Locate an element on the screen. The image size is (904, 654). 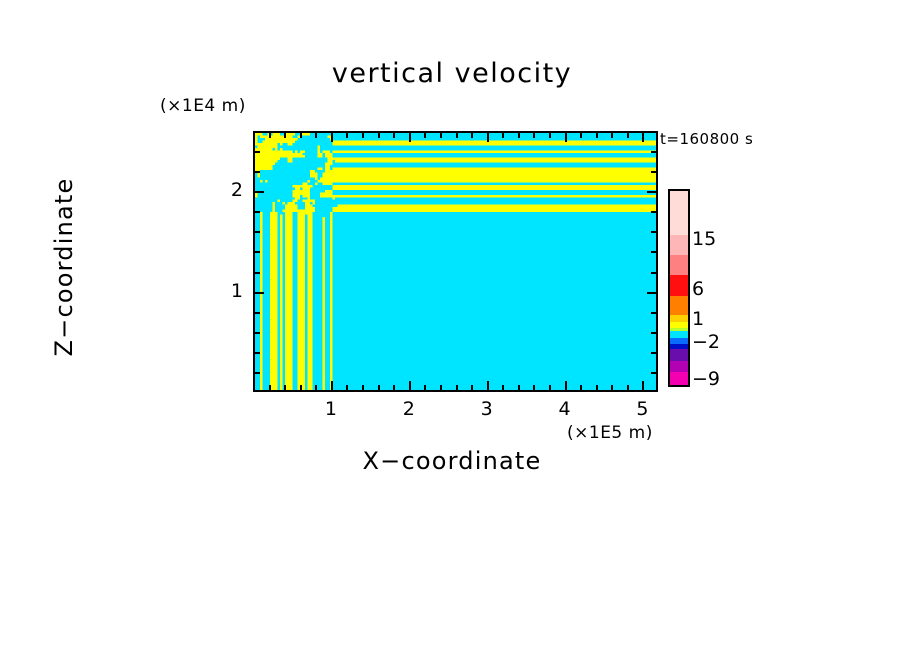
colorbar-tick-label: 6 is located at coordinates (698, 289).